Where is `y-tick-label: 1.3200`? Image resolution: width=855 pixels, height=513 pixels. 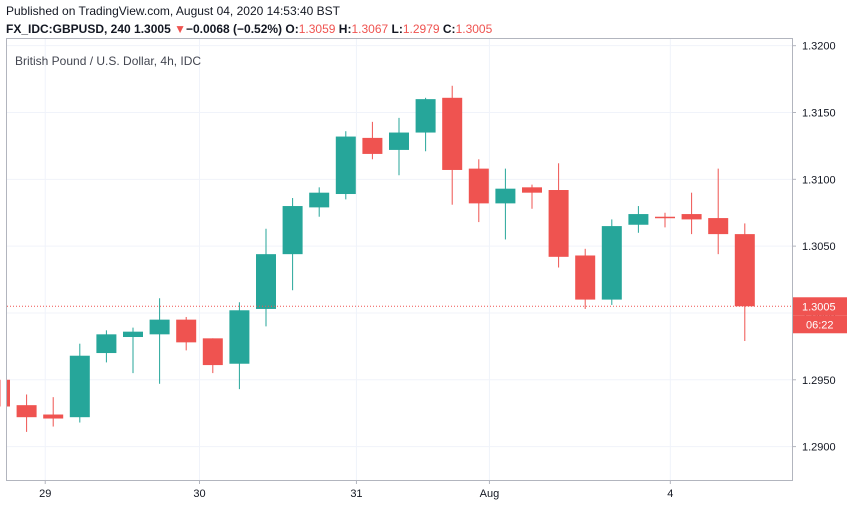 y-tick-label: 1.3200 is located at coordinates (819, 47).